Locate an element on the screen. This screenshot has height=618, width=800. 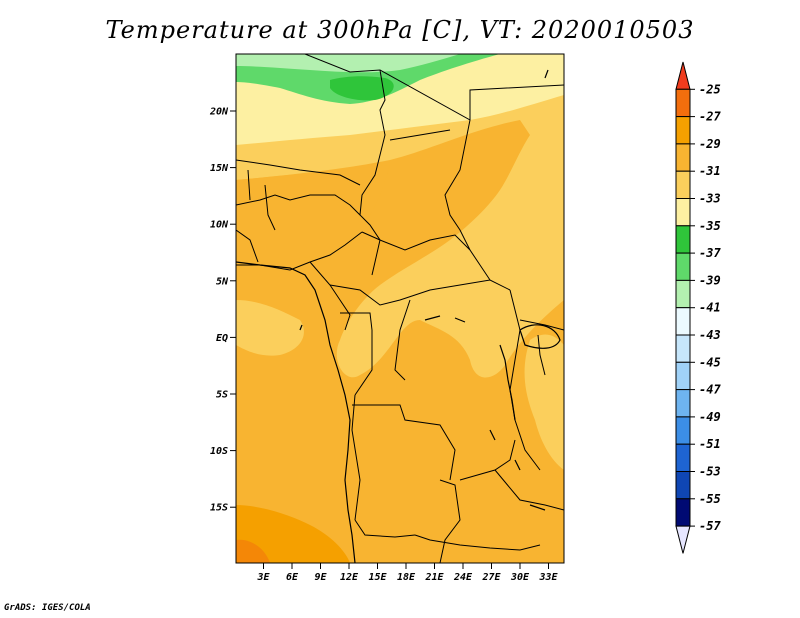
lat-label: 20N is located at coordinates (219, 112).